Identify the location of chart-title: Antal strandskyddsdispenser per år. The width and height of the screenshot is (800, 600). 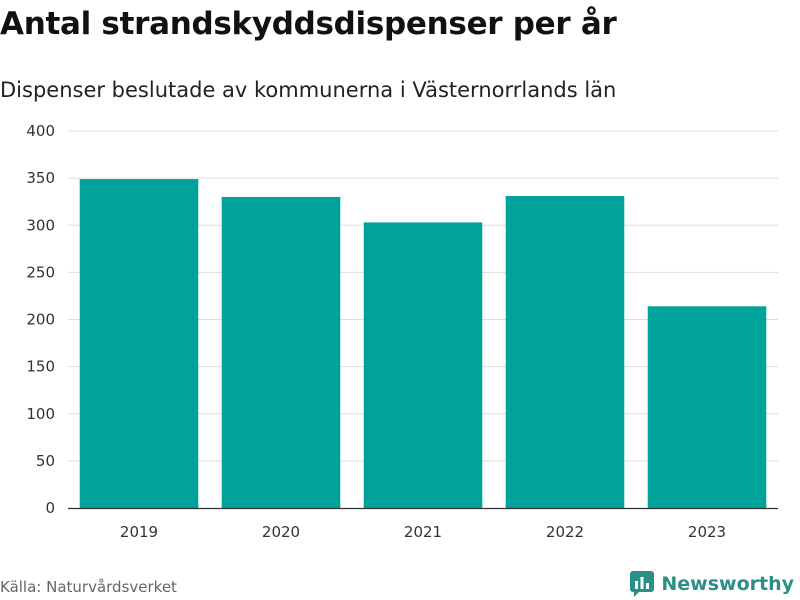
(308, 24).